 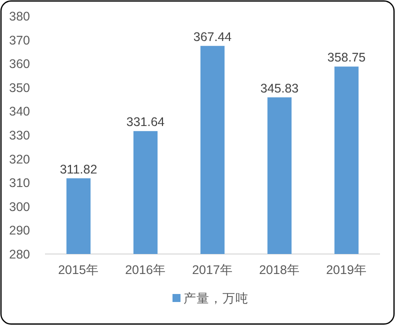 What do you see at coordinates (279, 270) in the screenshot?
I see `x-tick-label: 2018年` at bounding box center [279, 270].